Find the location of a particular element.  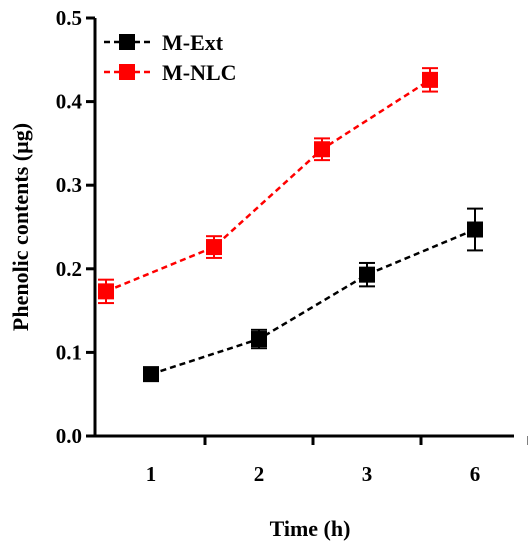

y-tick-label: 0.0 is located at coordinates (69, 436).